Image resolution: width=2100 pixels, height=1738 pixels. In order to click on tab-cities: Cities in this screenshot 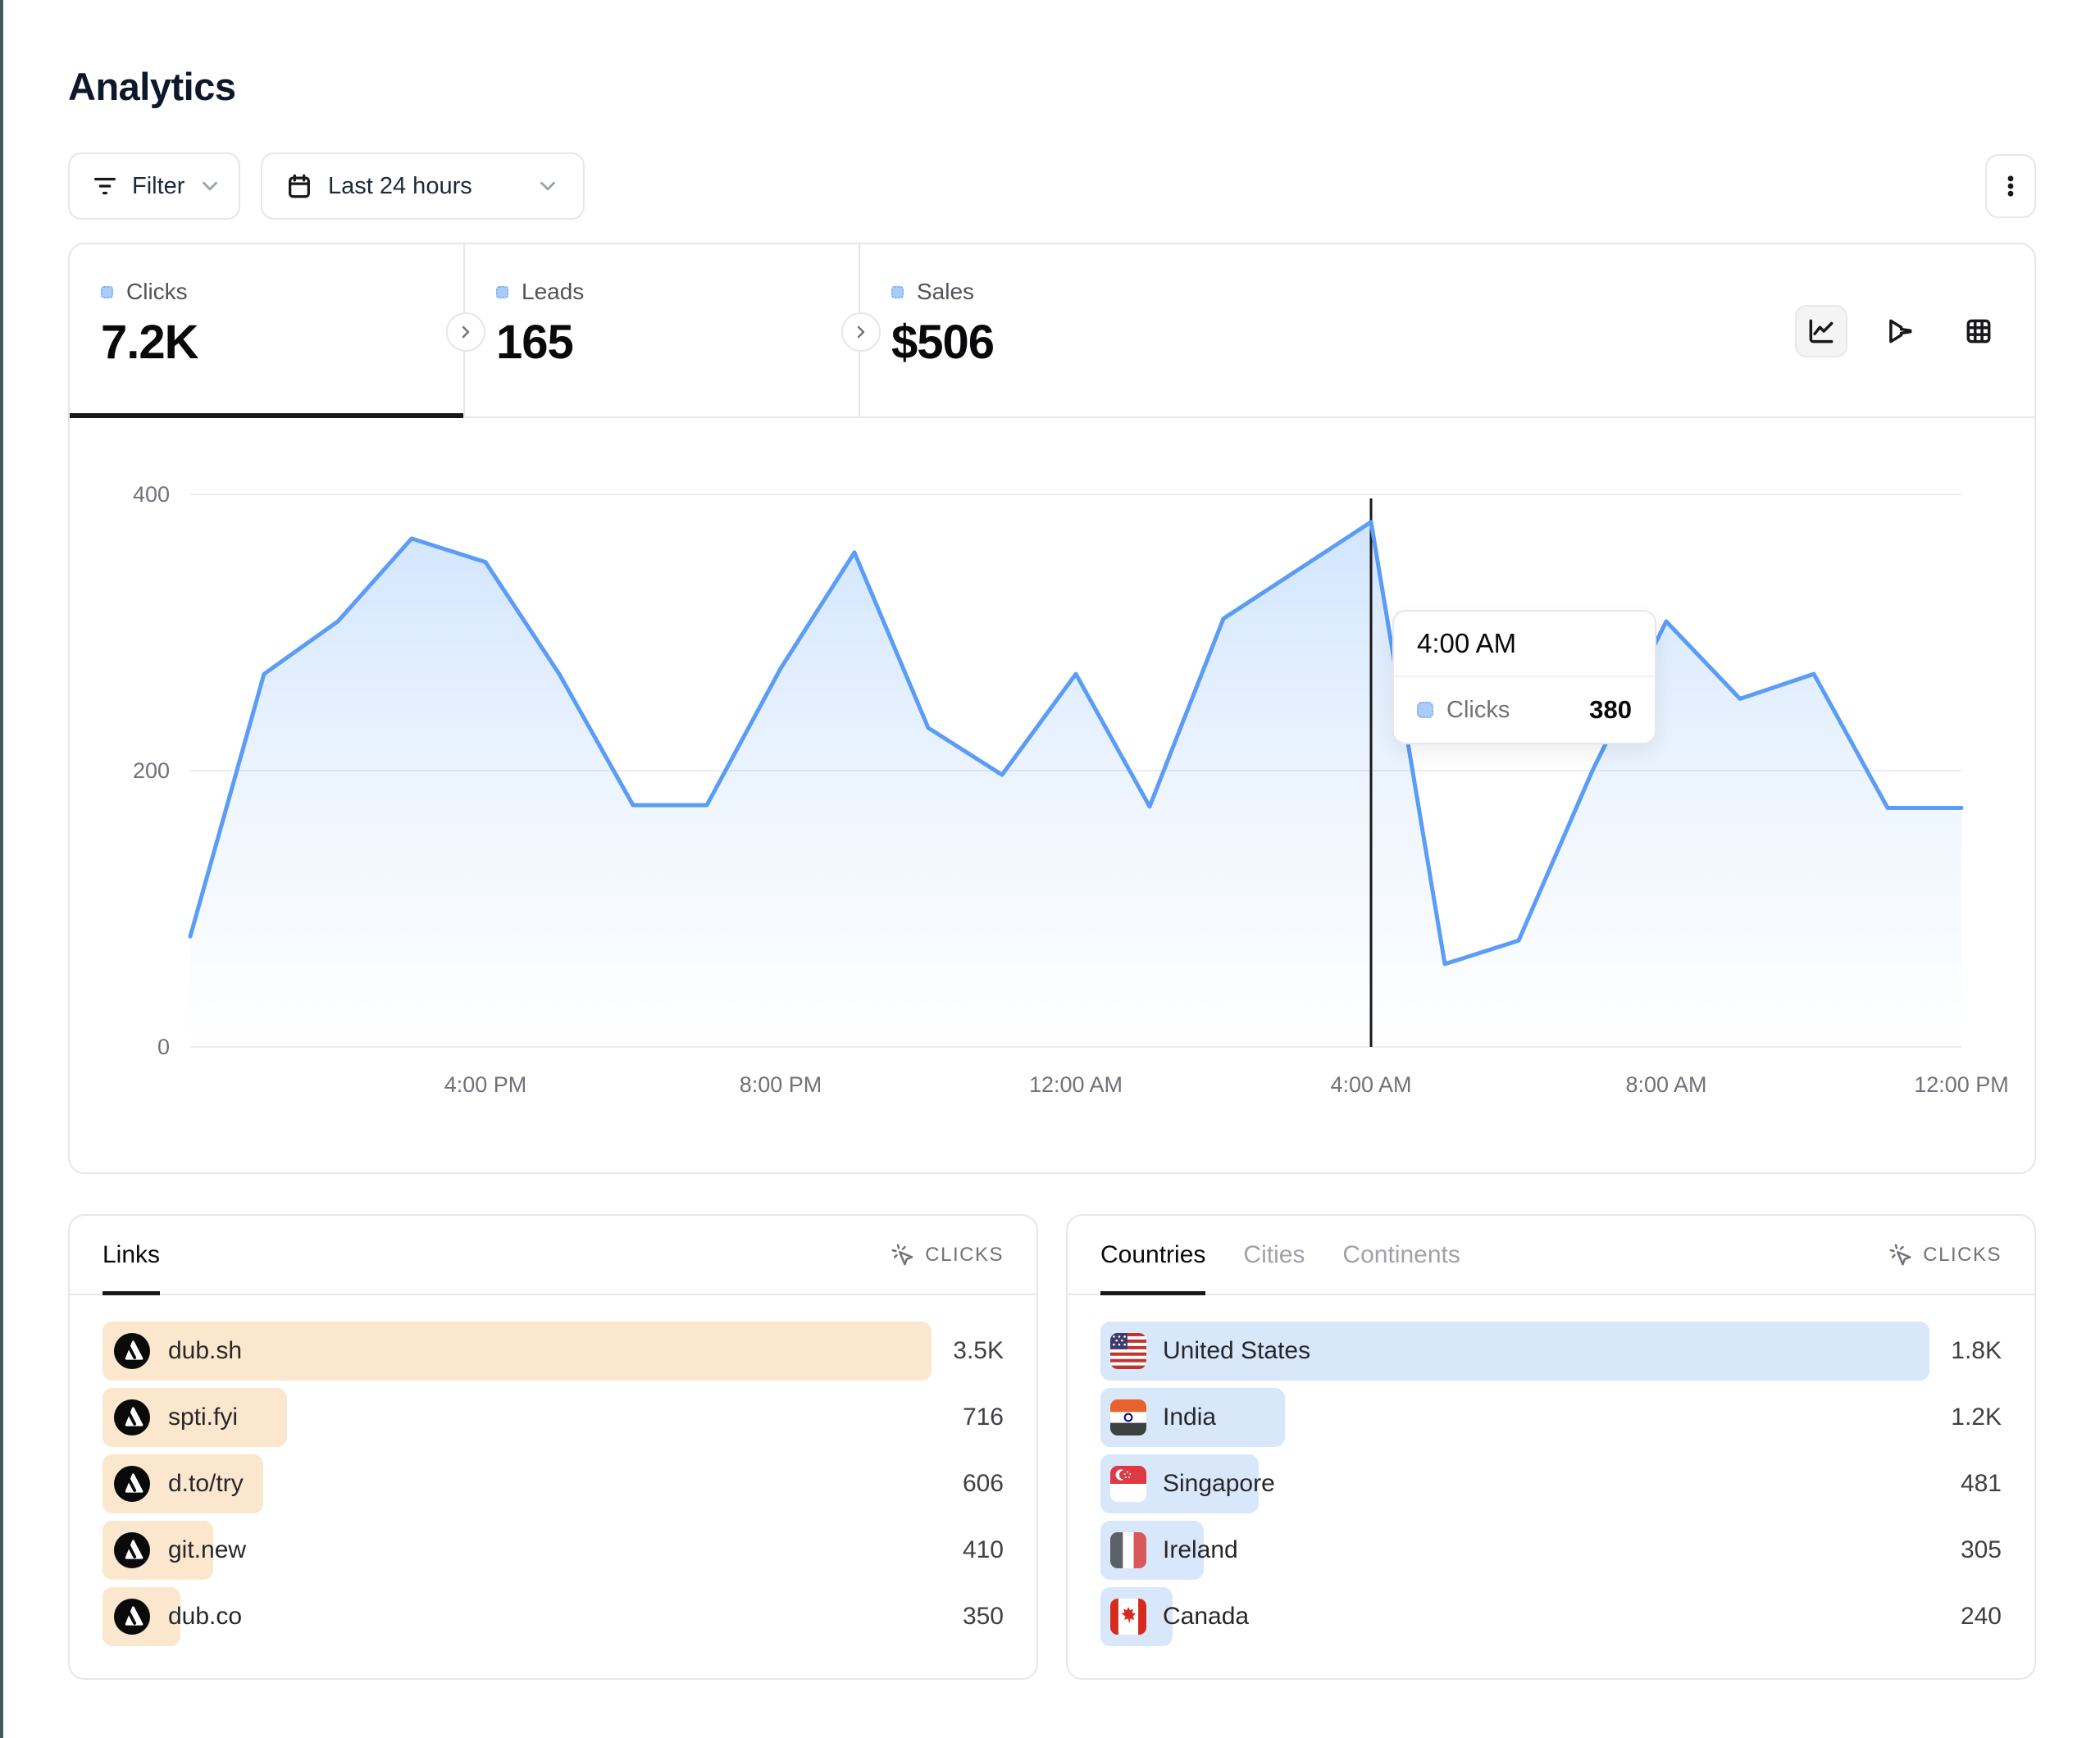, I will do `click(1274, 1255)`.